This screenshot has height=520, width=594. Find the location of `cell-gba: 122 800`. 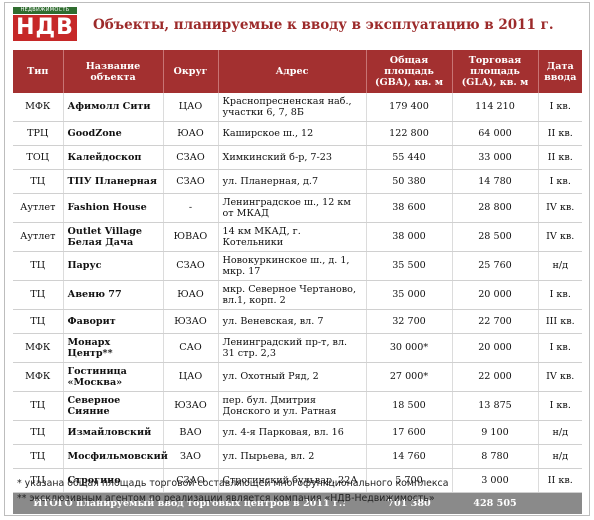

cell-gba: 122 800 is located at coordinates (409, 133).